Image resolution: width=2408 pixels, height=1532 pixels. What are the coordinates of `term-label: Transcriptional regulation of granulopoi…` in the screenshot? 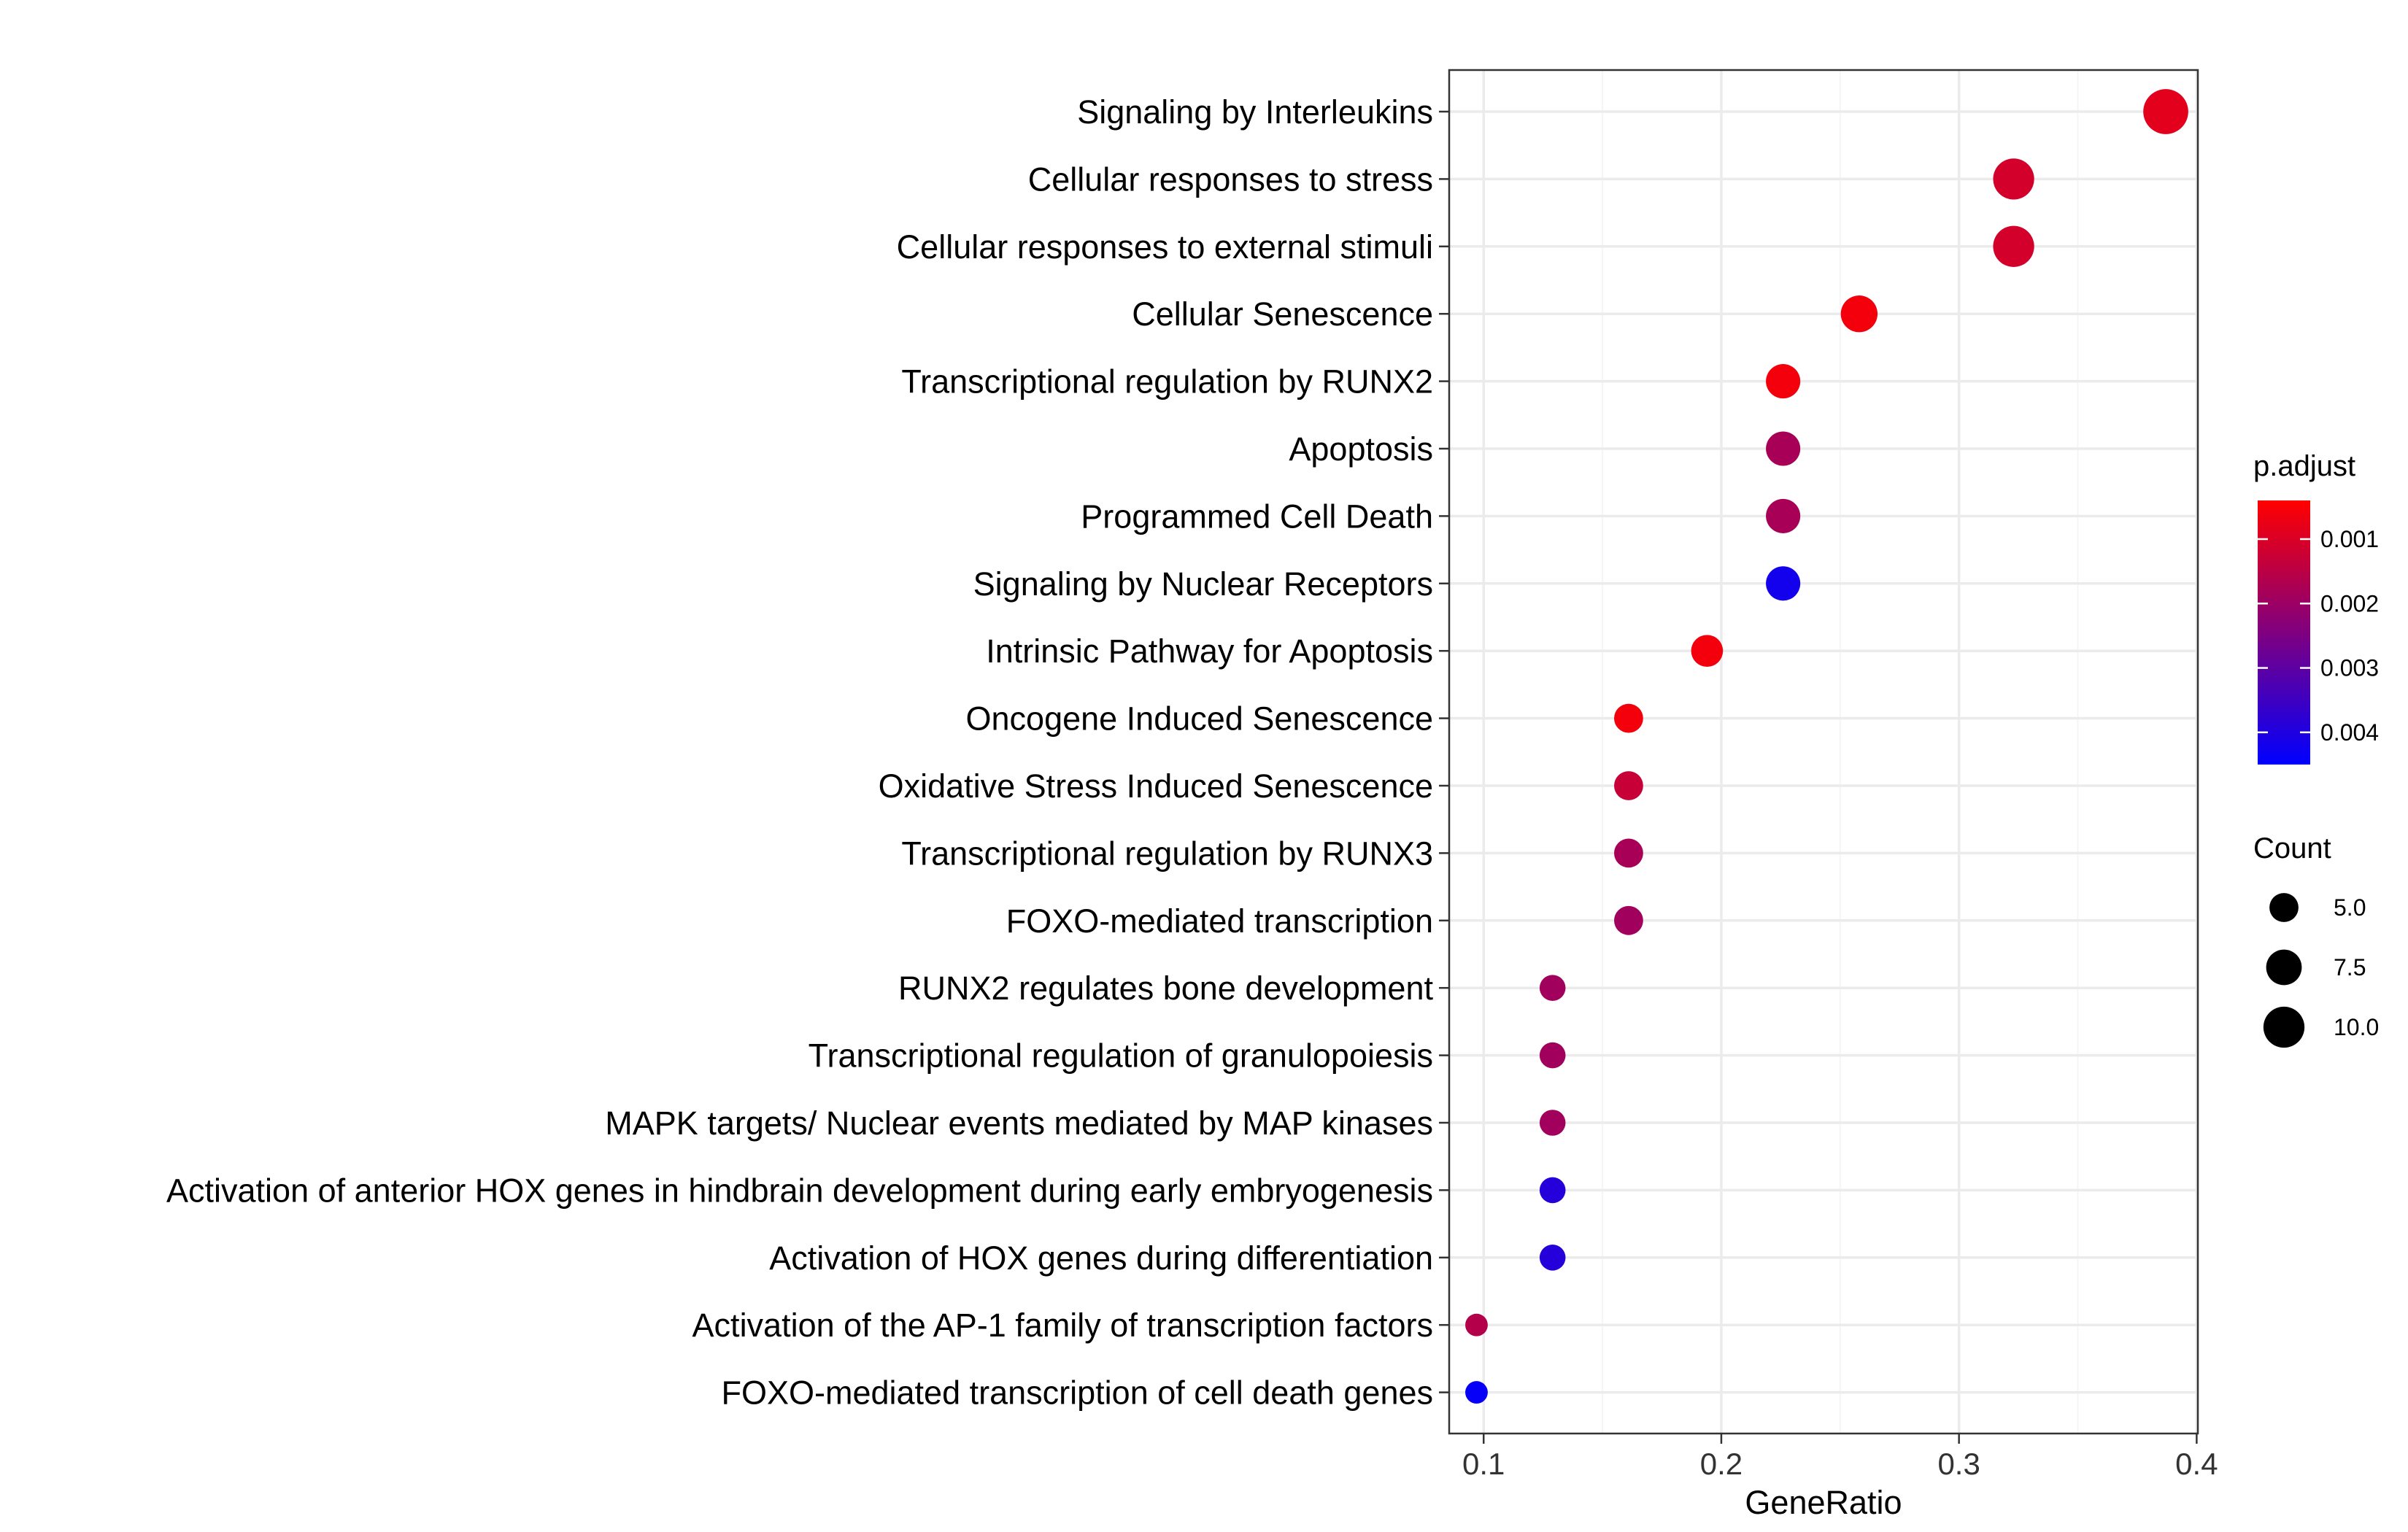 It's located at (1121, 1056).